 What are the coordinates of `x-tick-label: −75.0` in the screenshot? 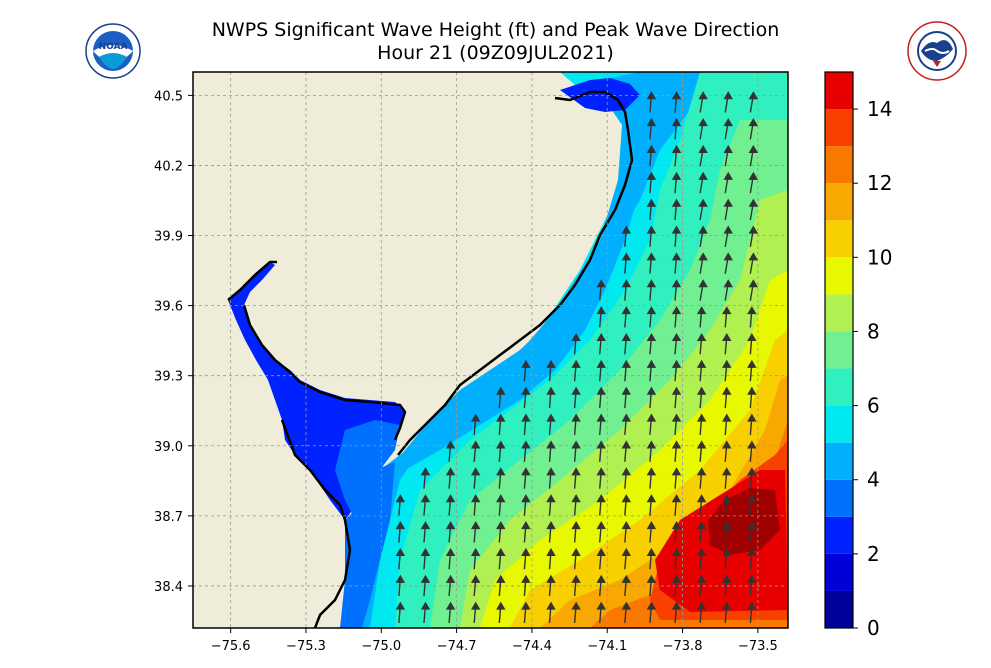 It's located at (381, 646).